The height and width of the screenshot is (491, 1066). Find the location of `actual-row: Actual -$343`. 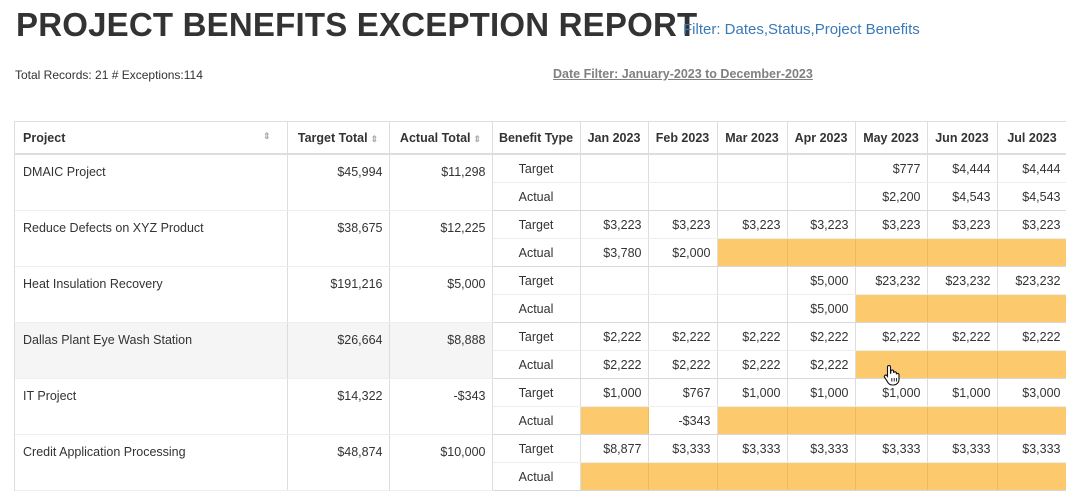

actual-row: Actual -$343 is located at coordinates (540, 420).